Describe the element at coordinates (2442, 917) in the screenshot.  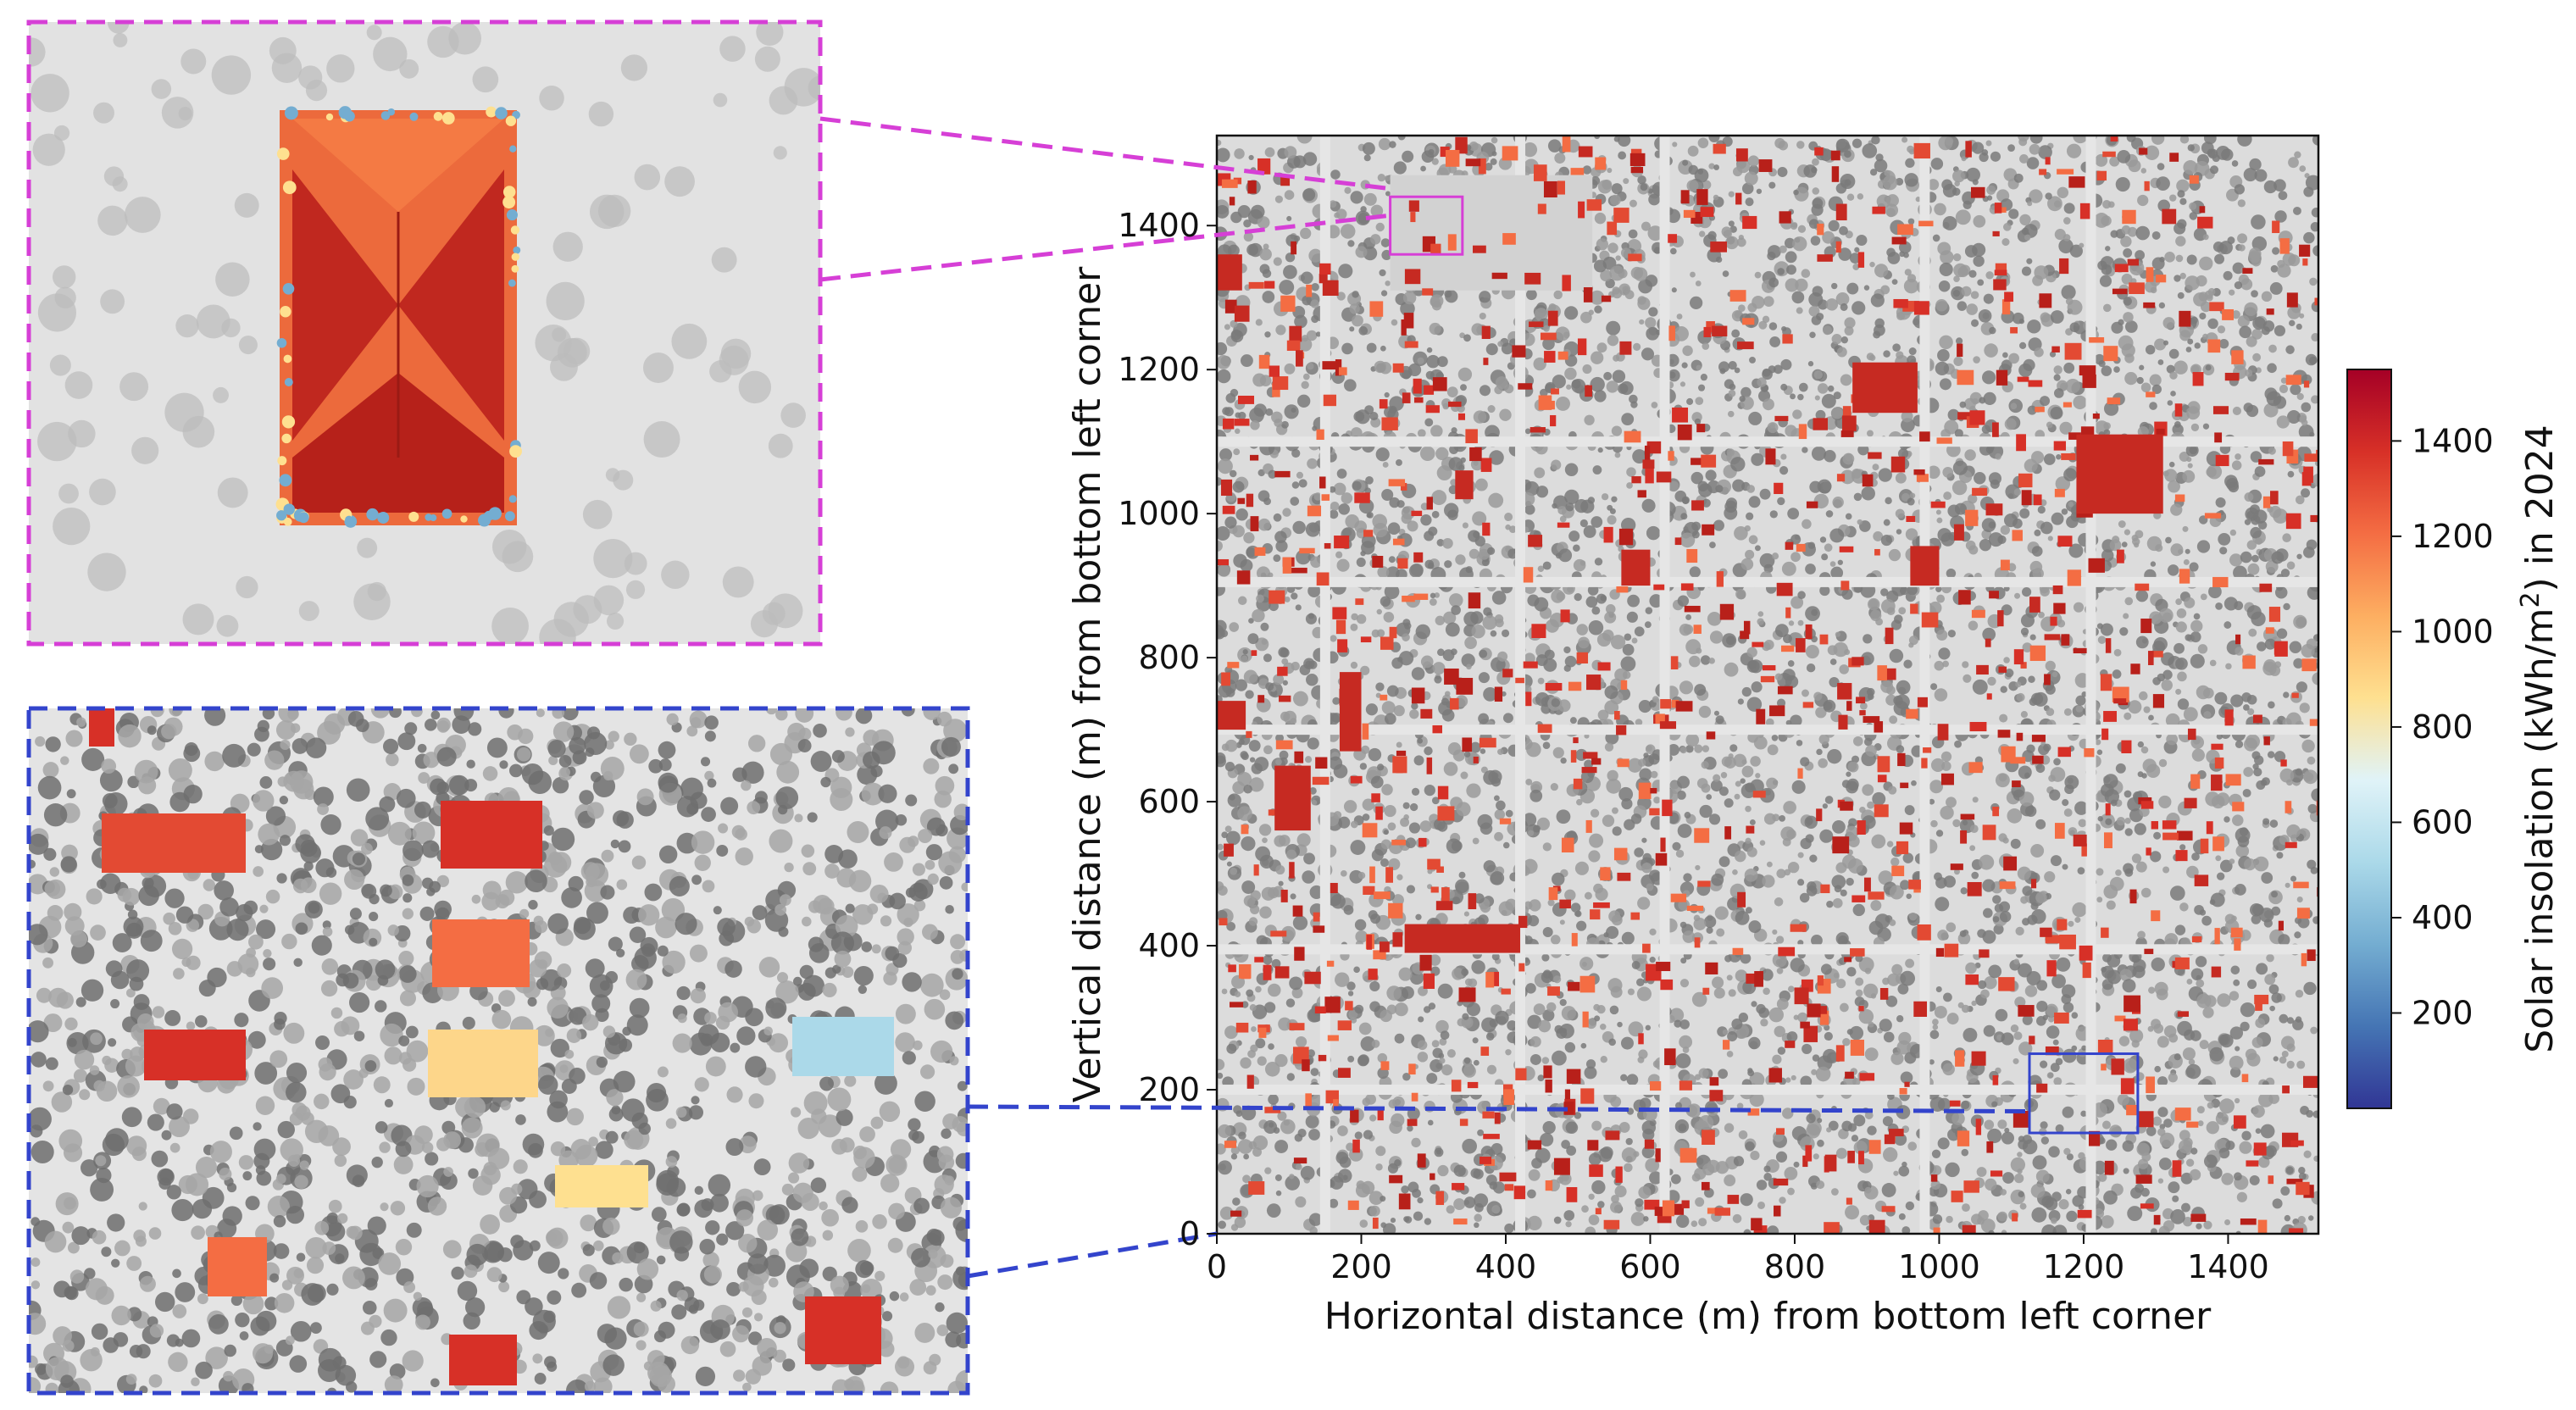
I see `colorbar-tick-label: 400` at that location.